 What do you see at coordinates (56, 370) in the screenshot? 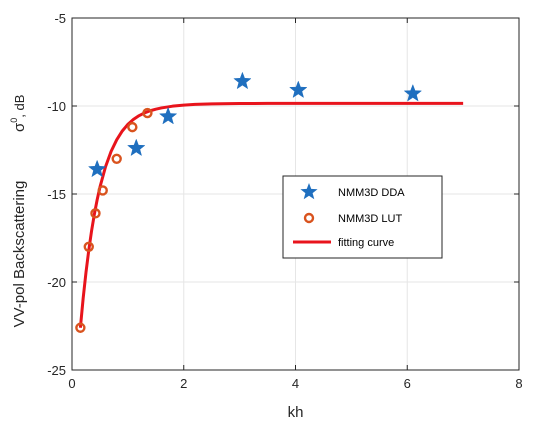
I see `y-tick-label: -25` at bounding box center [56, 370].